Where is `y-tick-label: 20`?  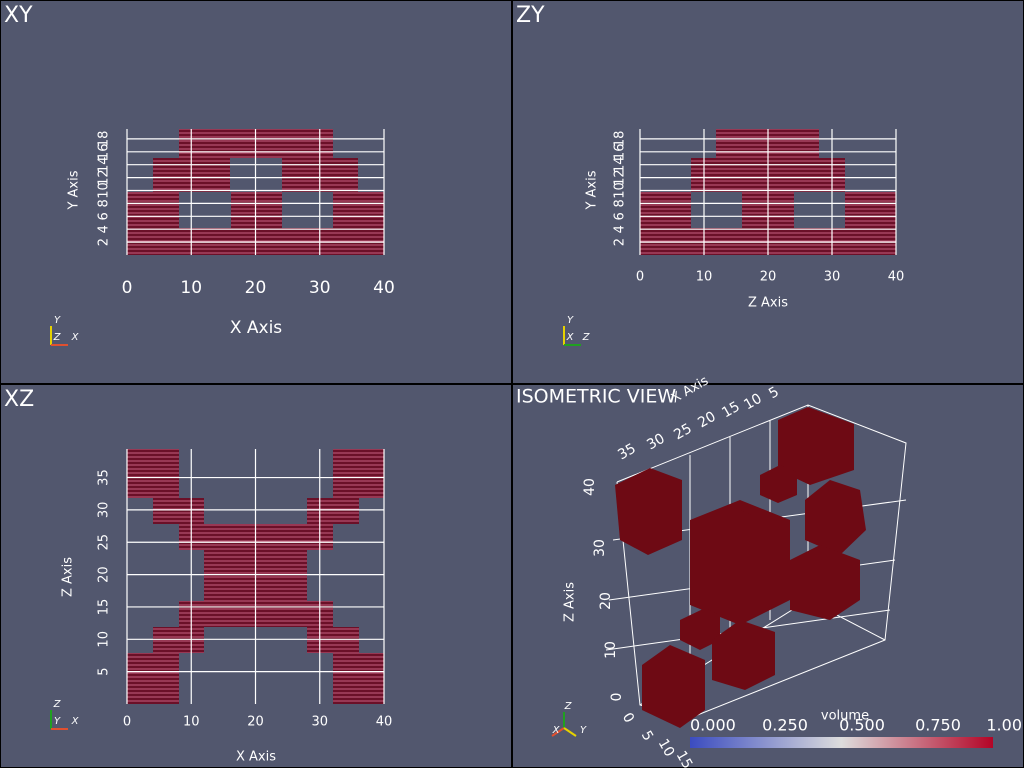
y-tick-label: 20 is located at coordinates (104, 574).